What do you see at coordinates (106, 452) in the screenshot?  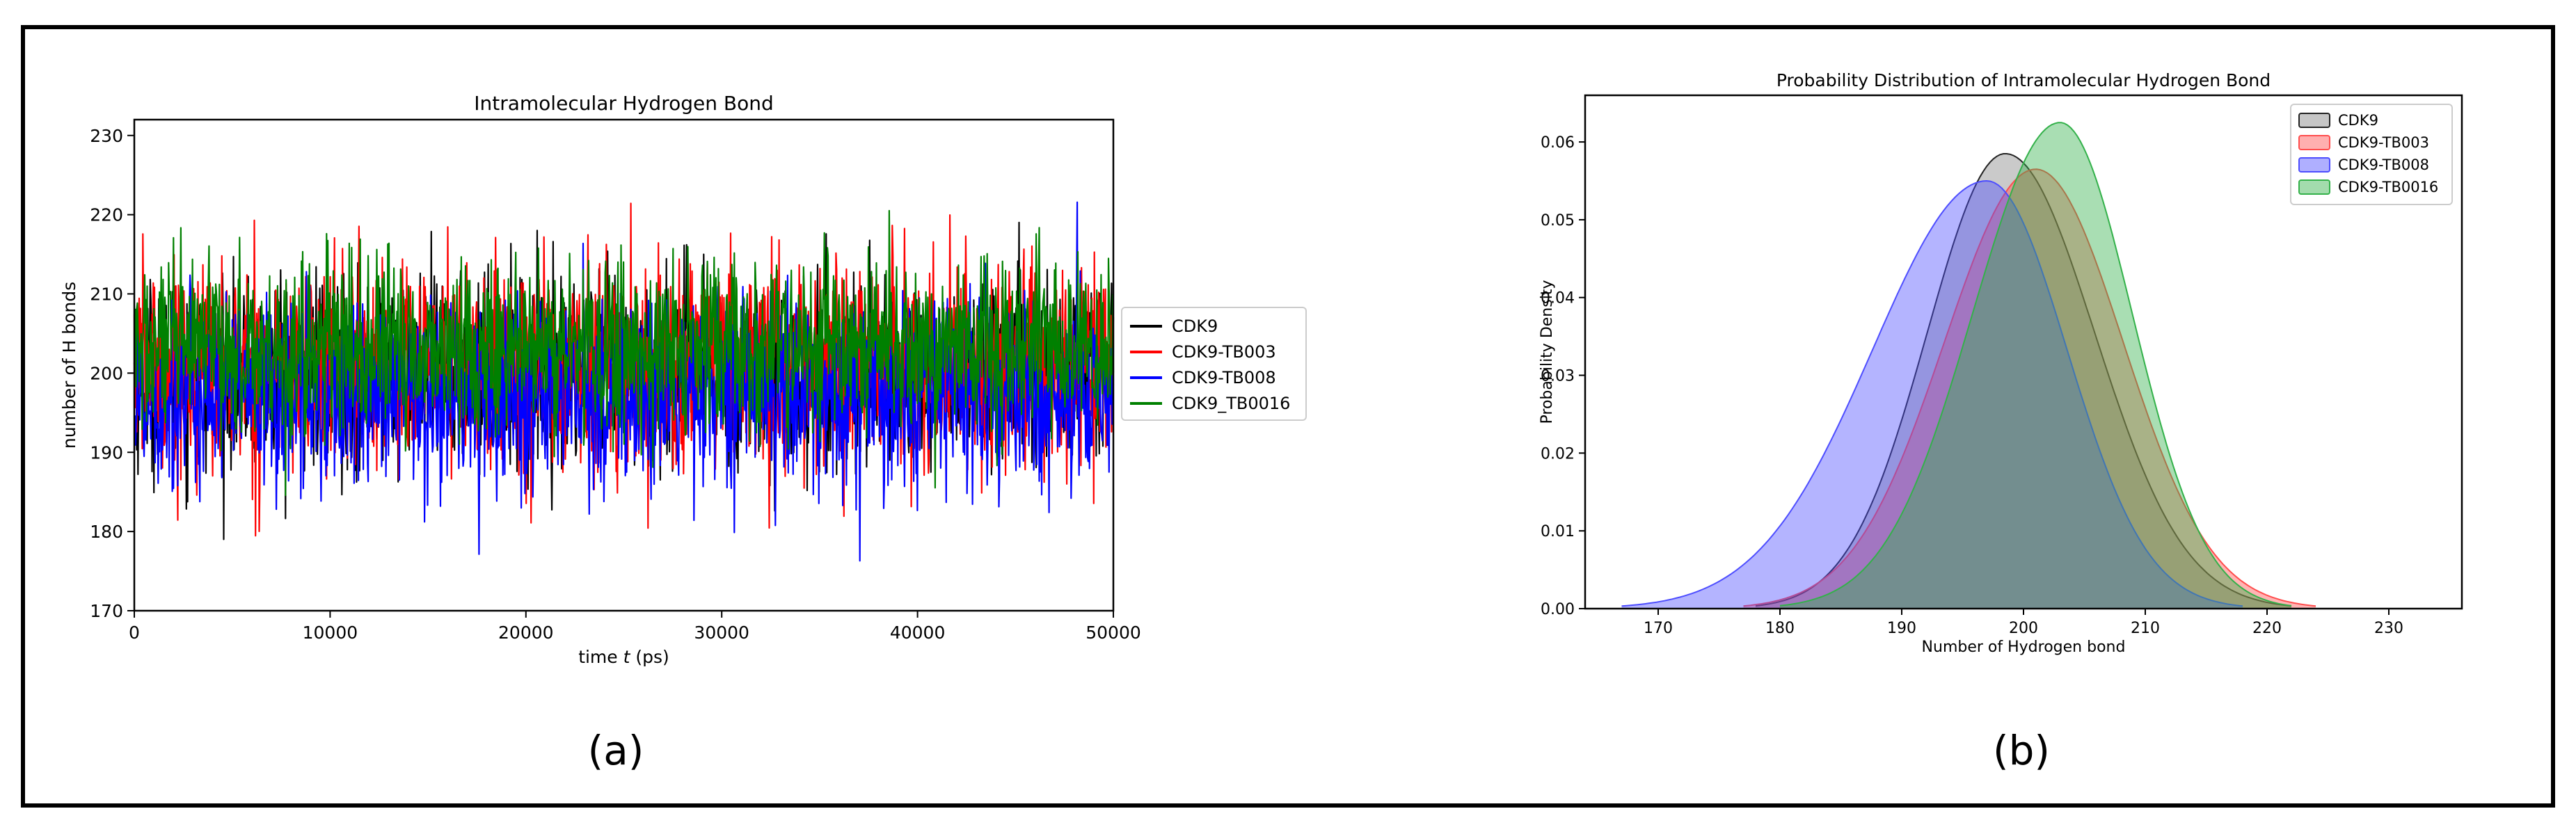 I see `y-tick-label: 190` at bounding box center [106, 452].